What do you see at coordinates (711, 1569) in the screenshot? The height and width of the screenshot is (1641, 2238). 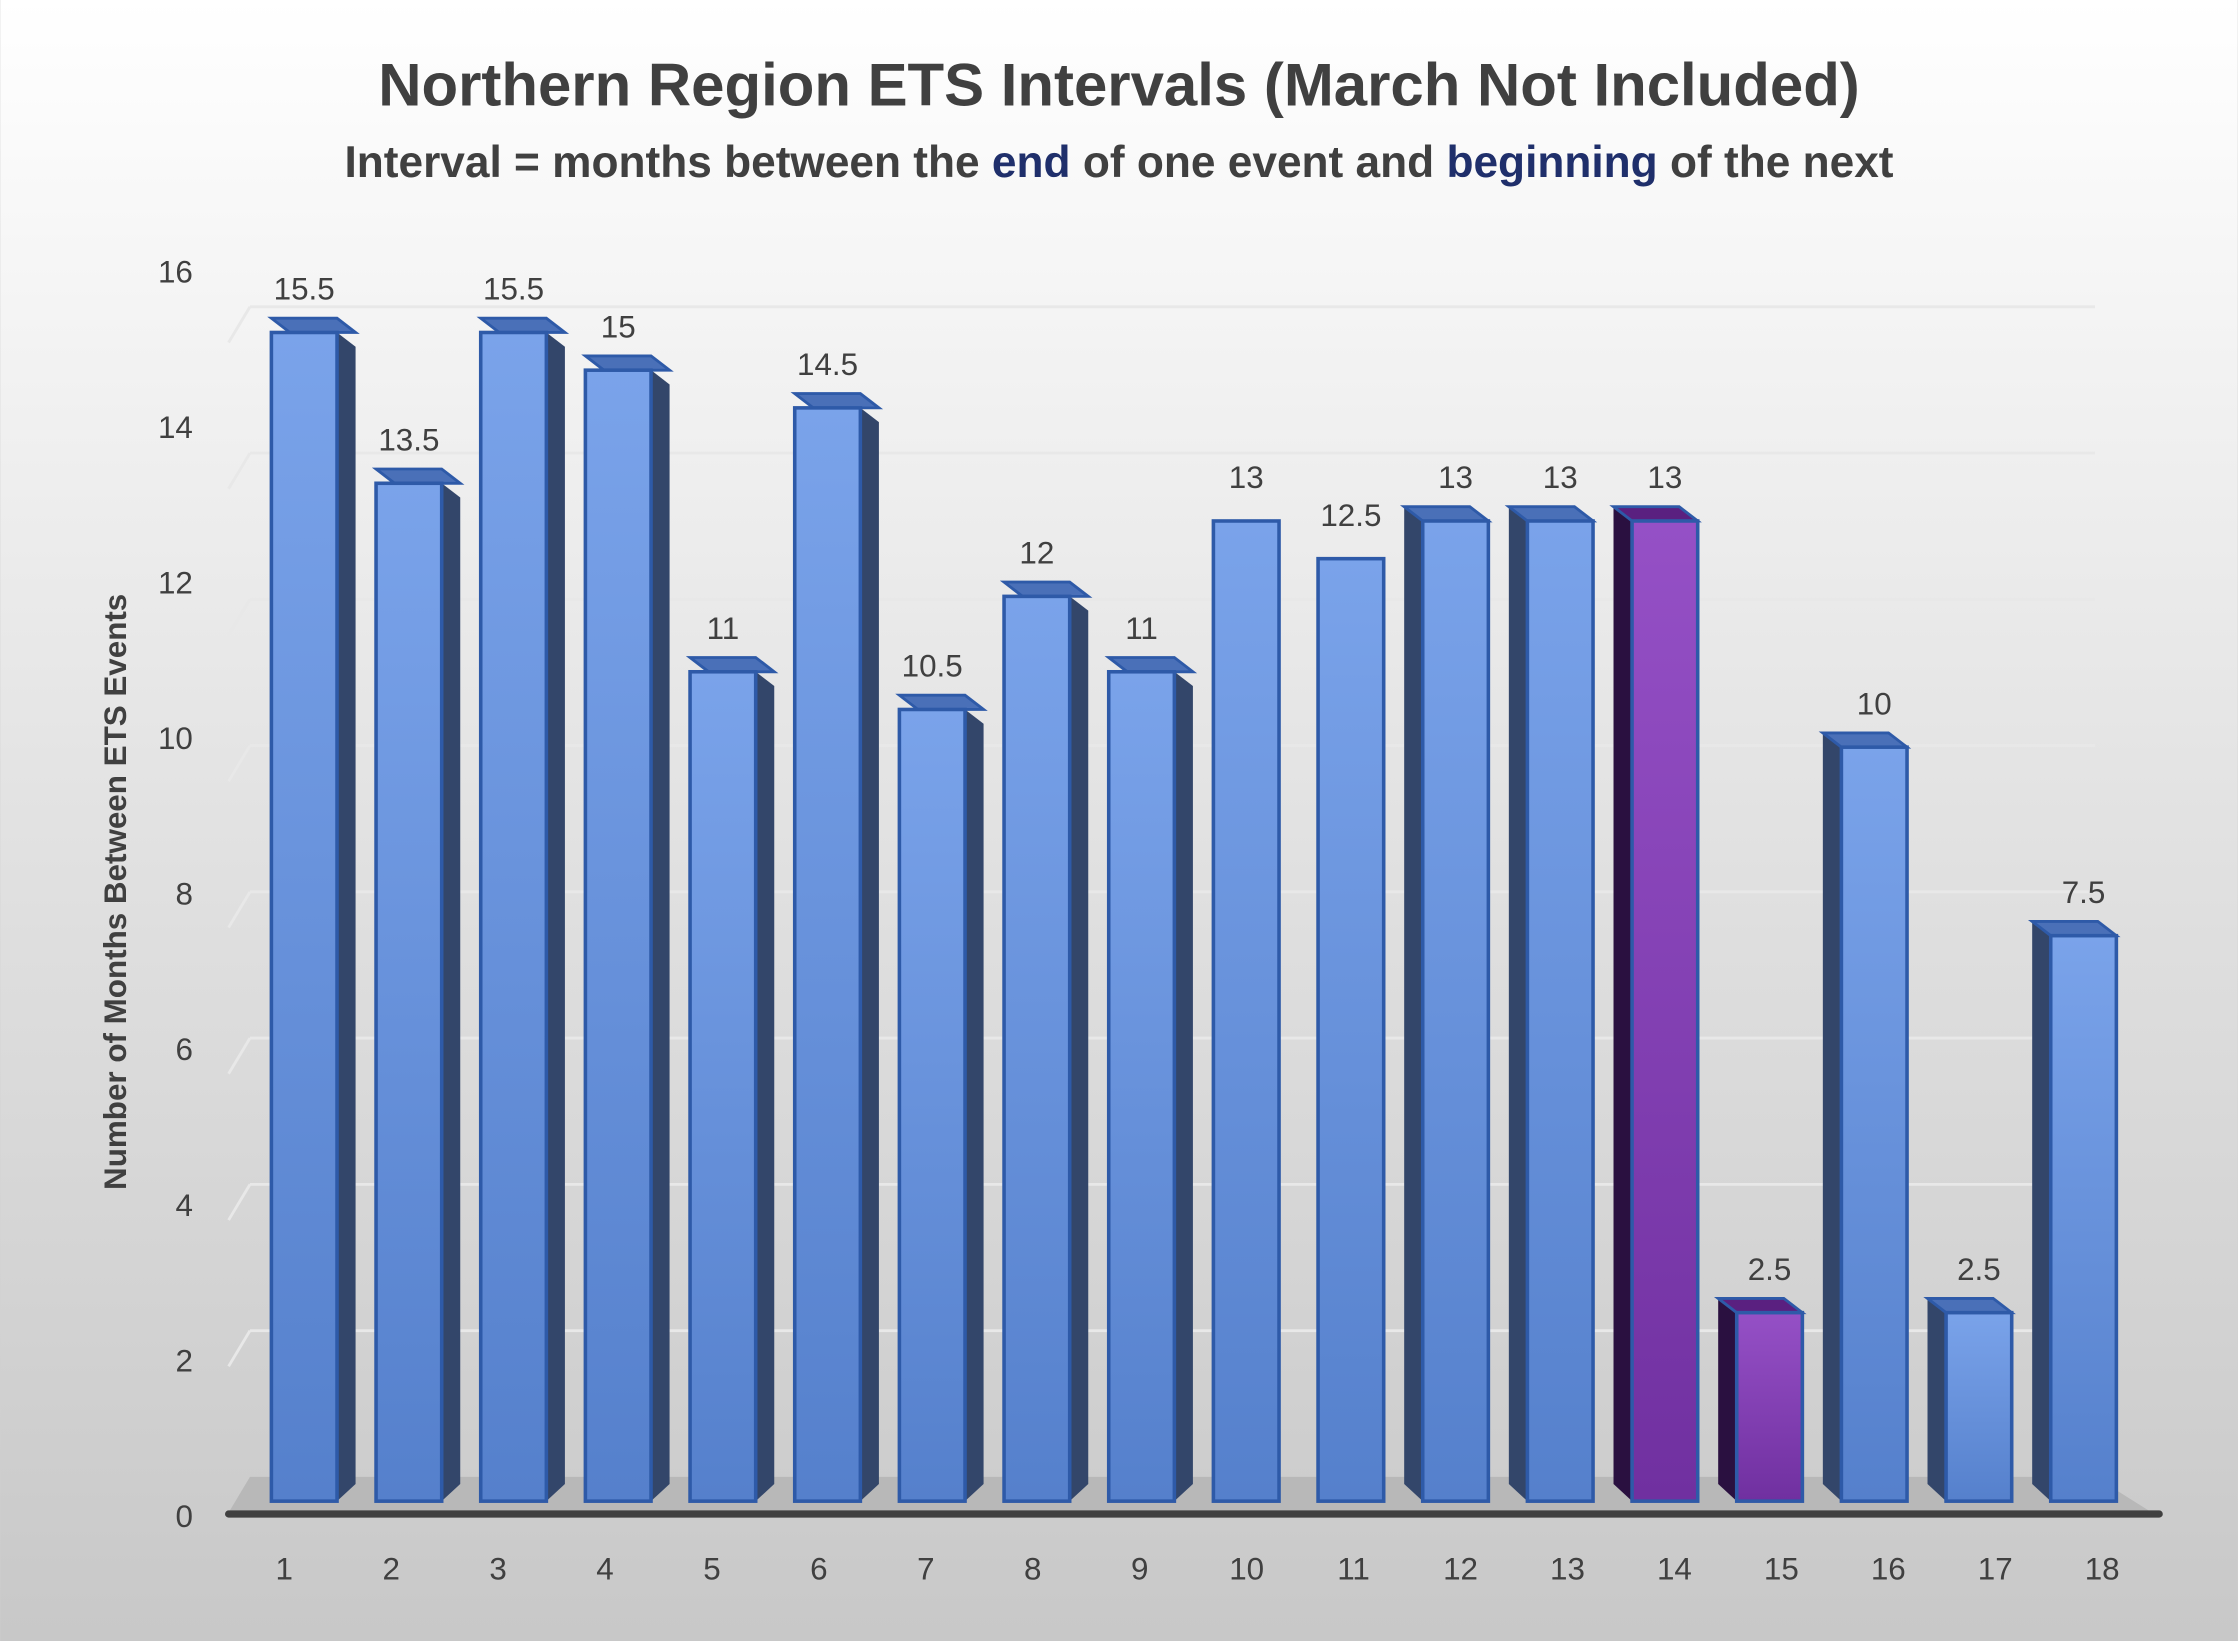 I see `x-tick-label: 5` at bounding box center [711, 1569].